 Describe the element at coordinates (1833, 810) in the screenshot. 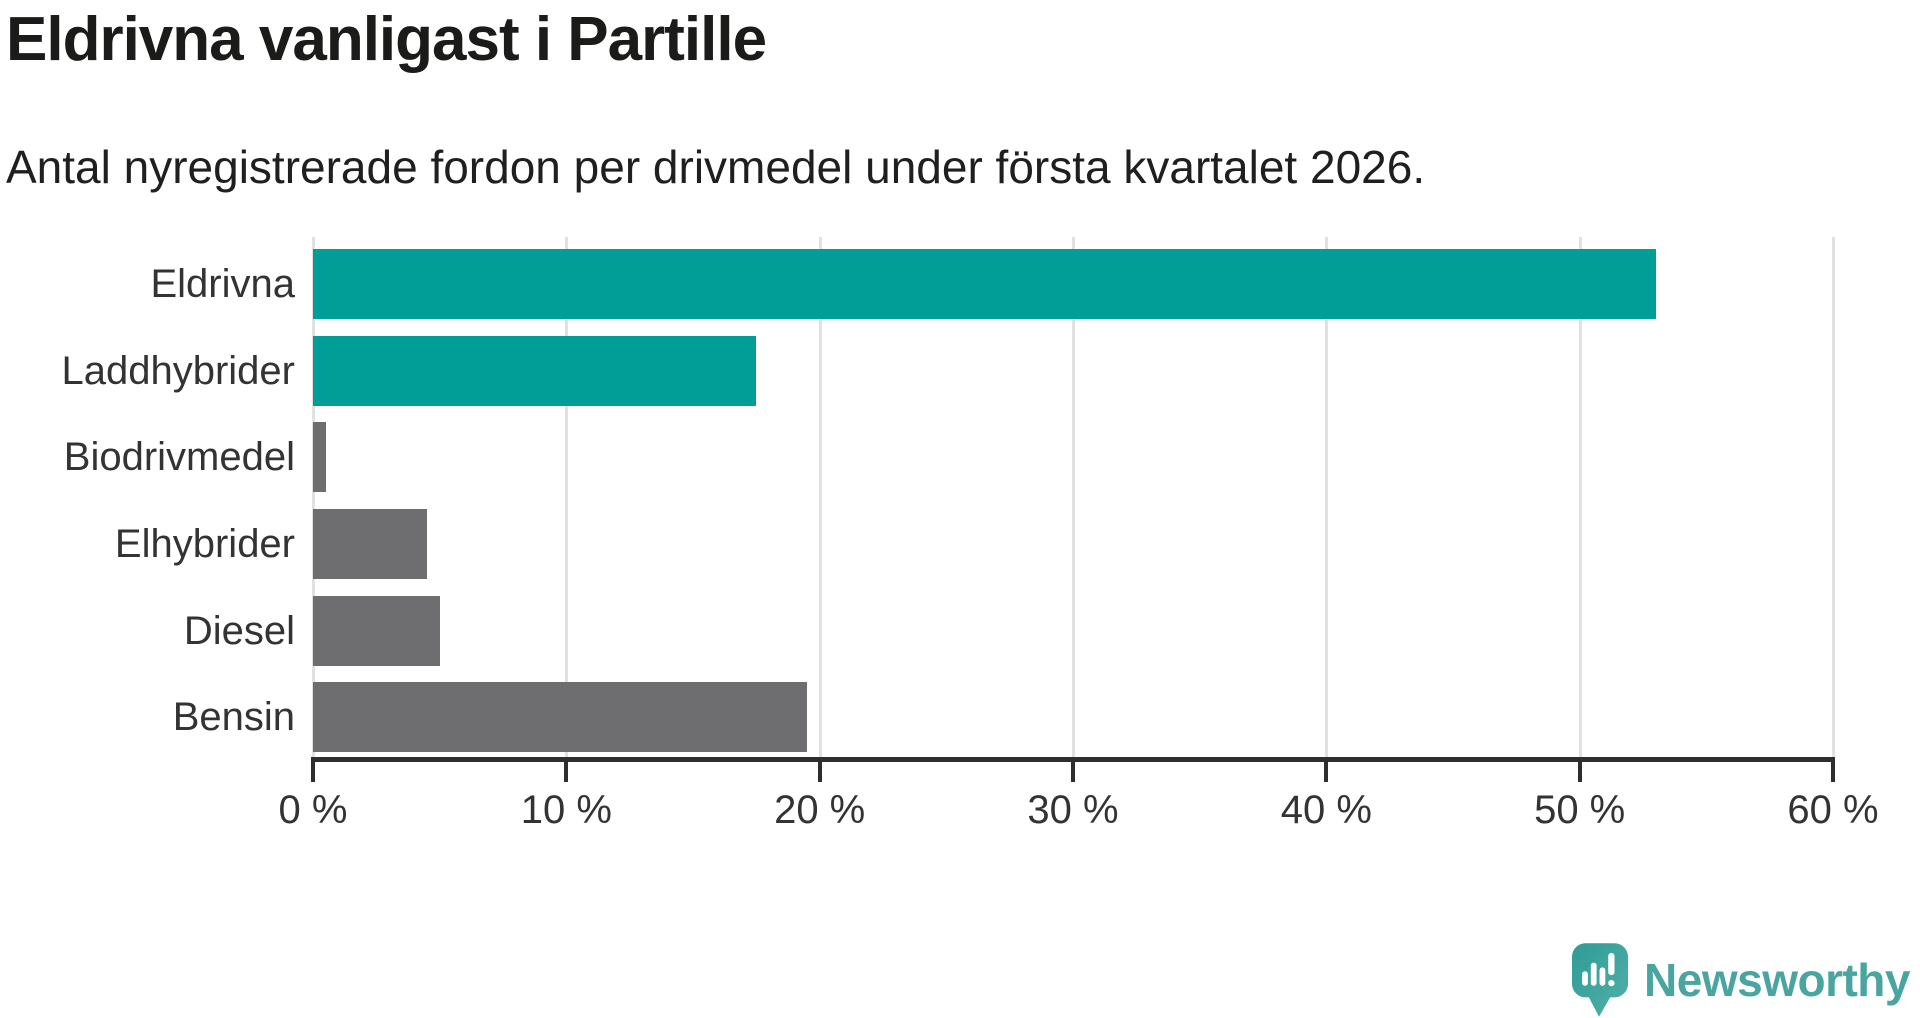

I see `tick-label: 60 %` at that location.